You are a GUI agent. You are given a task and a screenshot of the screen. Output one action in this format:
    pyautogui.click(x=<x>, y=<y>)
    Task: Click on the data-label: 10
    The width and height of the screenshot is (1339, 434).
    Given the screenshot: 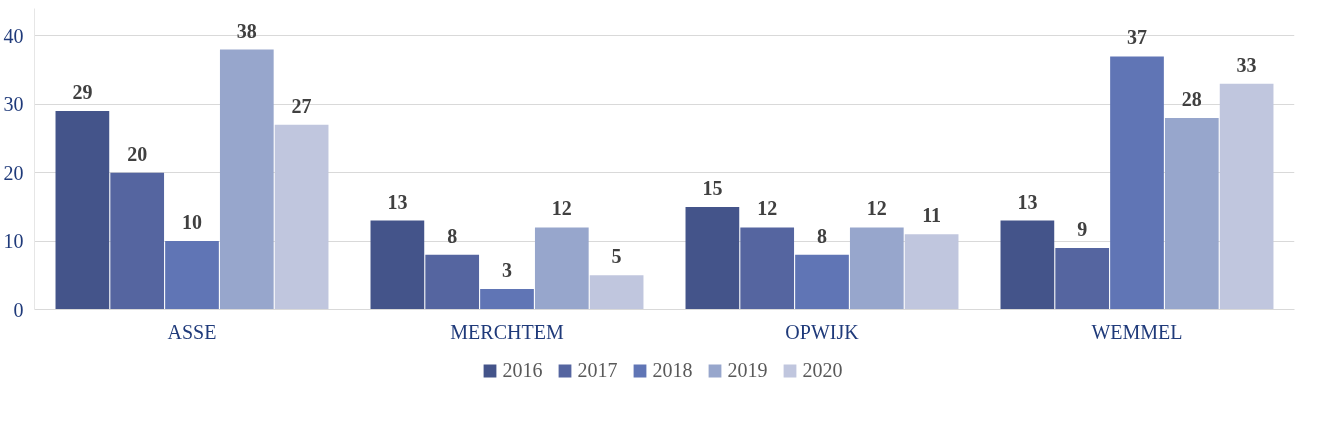 What is the action you would take?
    pyautogui.click(x=192, y=222)
    